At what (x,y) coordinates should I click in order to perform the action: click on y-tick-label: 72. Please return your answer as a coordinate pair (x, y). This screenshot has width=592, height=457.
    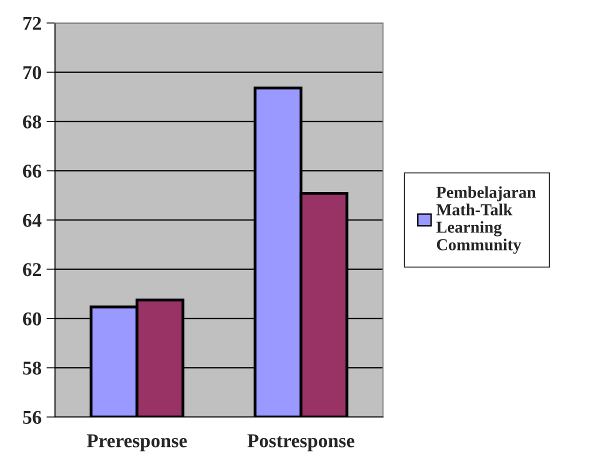
    Looking at the image, I should click on (32, 23).